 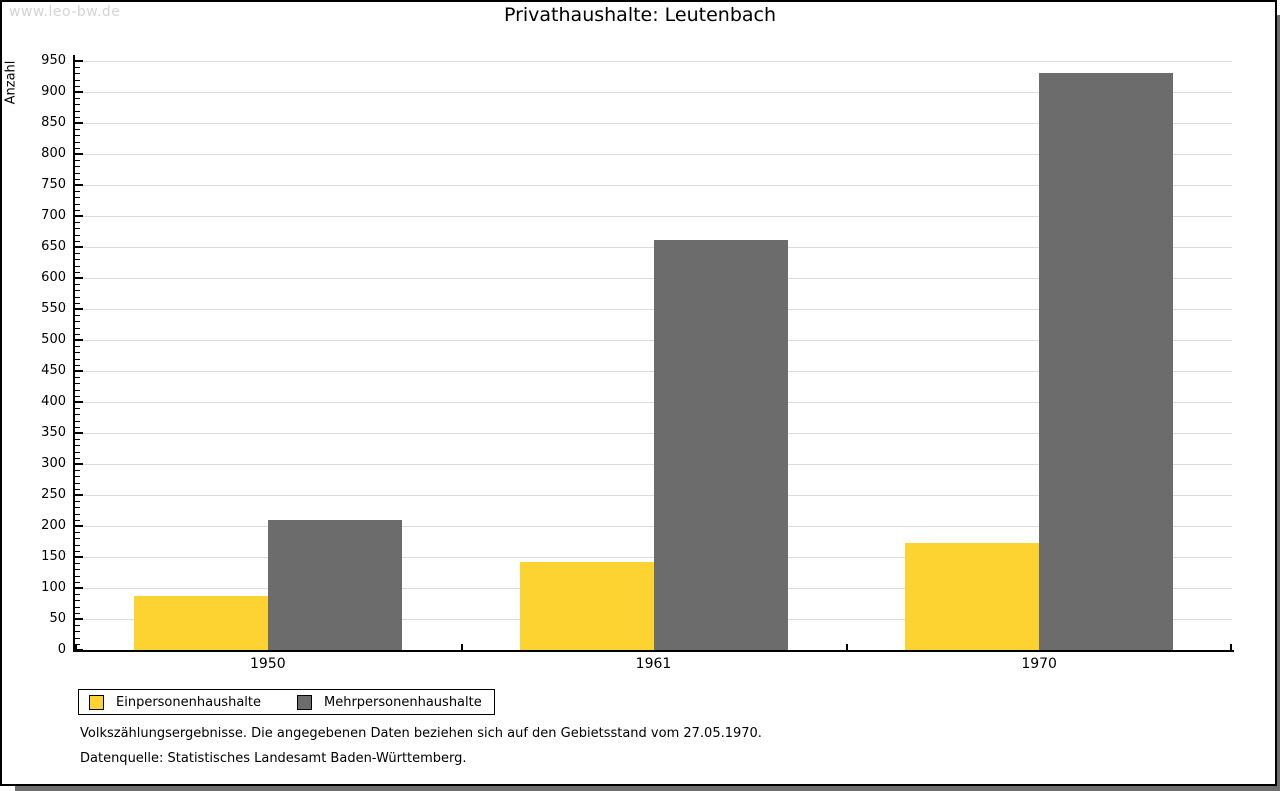 What do you see at coordinates (53, 525) in the screenshot?
I see `y-tick-label: 200` at bounding box center [53, 525].